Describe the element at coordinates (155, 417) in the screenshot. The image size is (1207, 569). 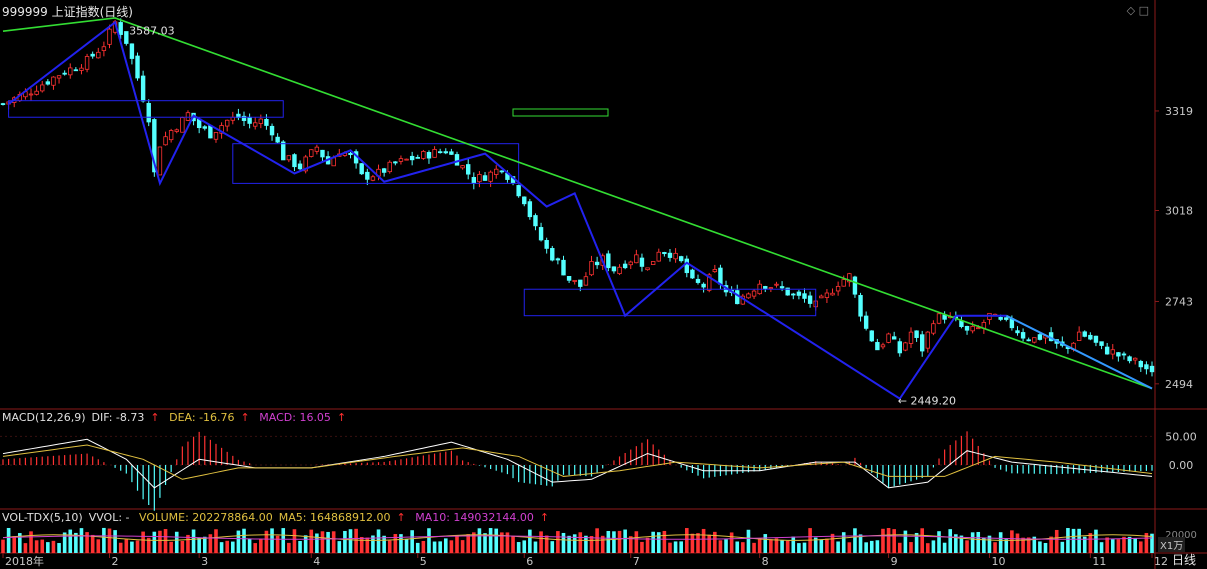
I see `dif-arrow: ↑` at that location.